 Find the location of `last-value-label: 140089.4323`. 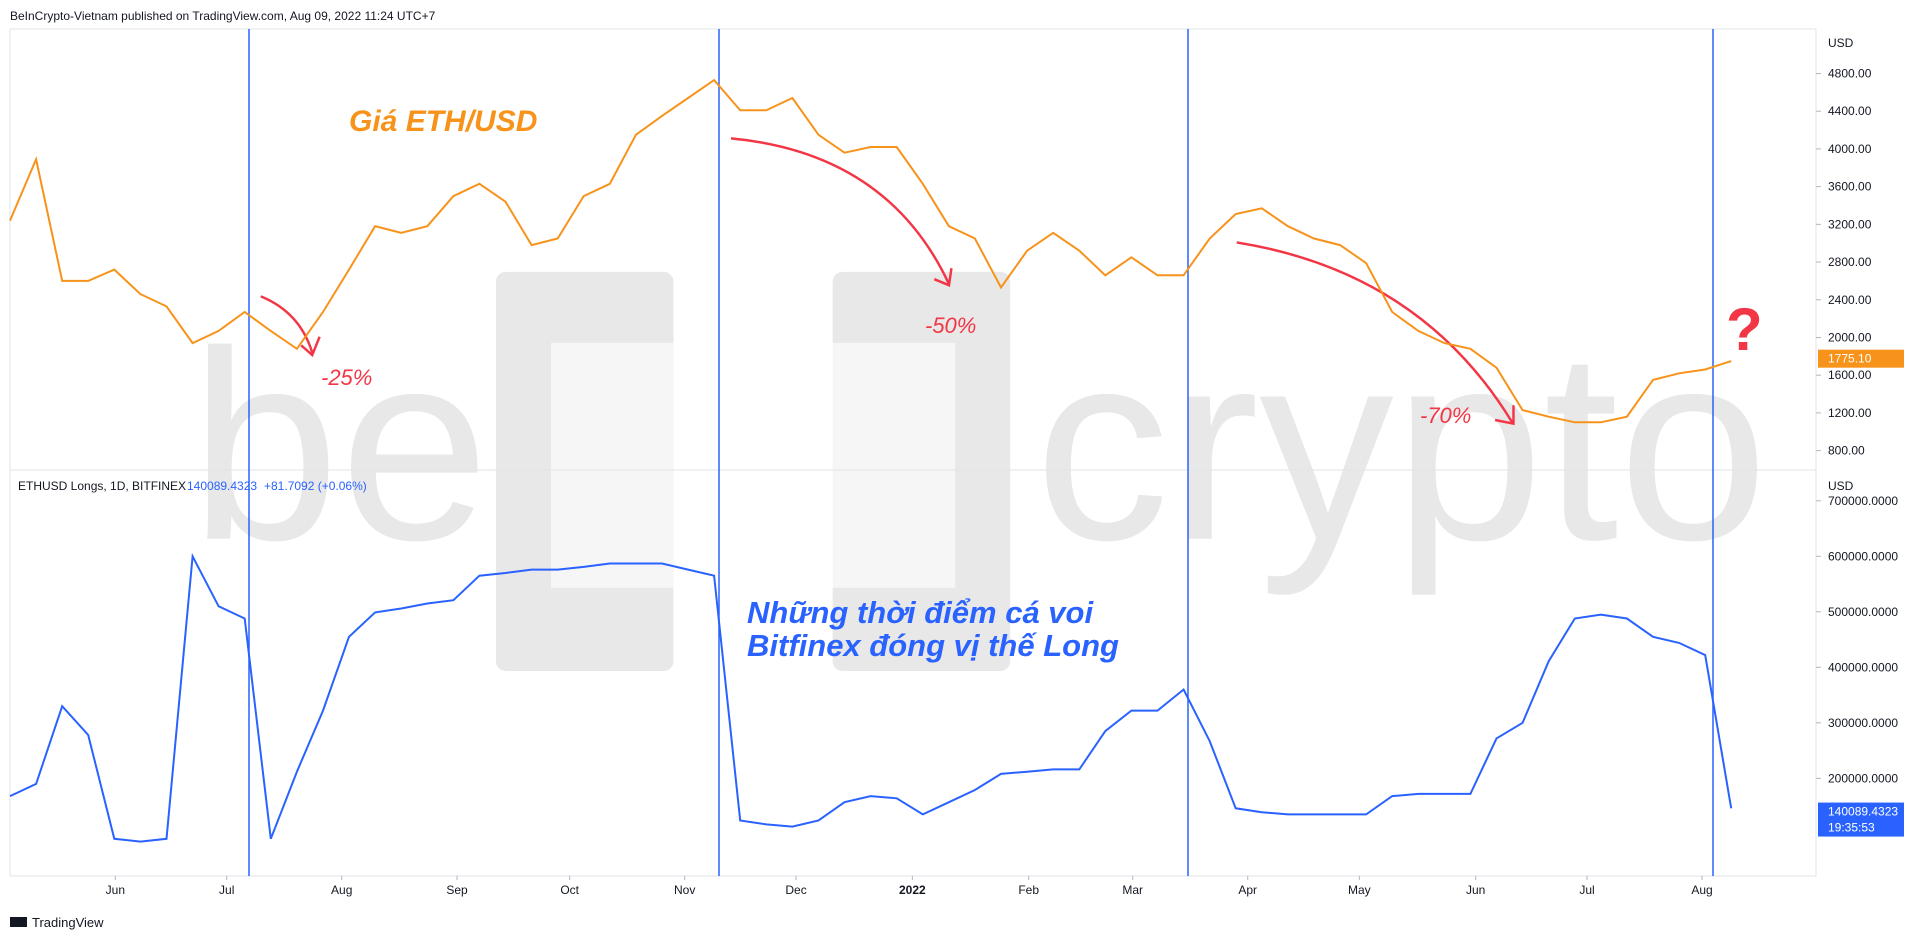

last-value-label: 140089.4323 is located at coordinates (1863, 812).